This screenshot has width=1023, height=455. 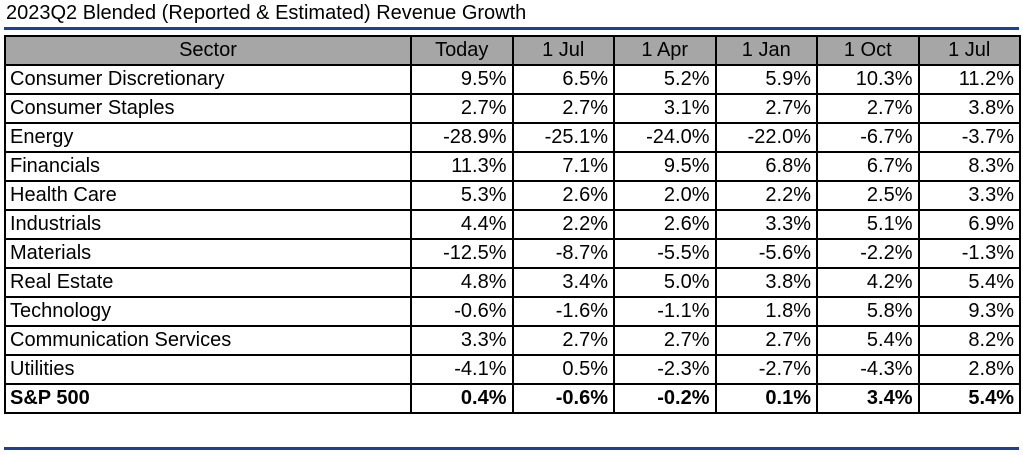 I want to click on value-cell: 0.1%, so click(x=766, y=398).